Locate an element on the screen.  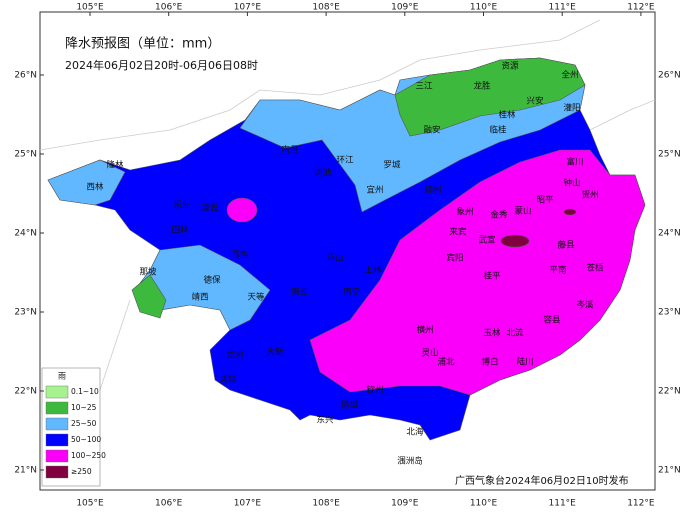
city-label: 北流 is located at coordinates (515, 333).